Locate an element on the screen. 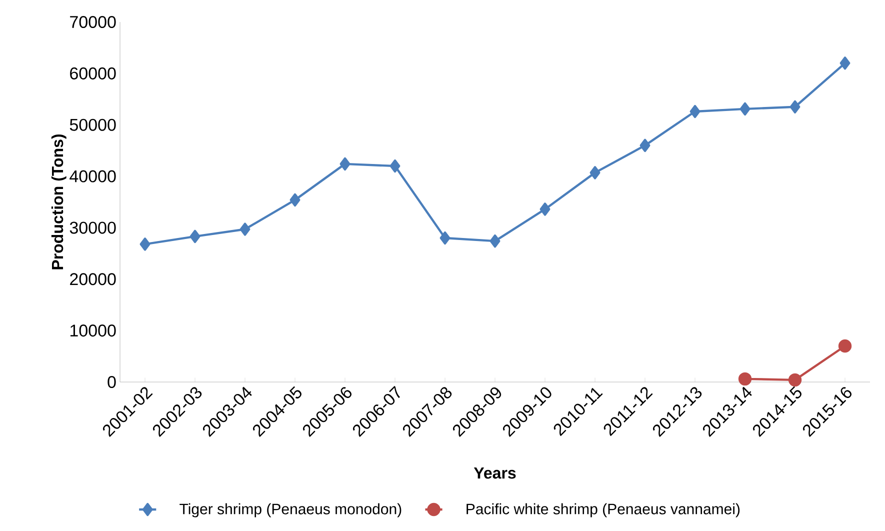  y-tick-label: 30000 is located at coordinates (93, 228).